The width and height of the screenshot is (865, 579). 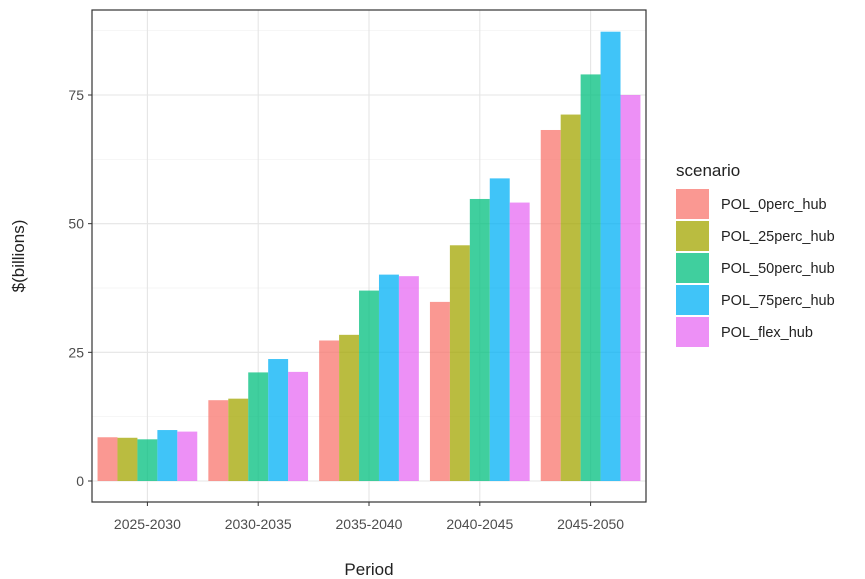 I want to click on bar-POL_flex_hub-2040-2045, so click(x=519, y=341).